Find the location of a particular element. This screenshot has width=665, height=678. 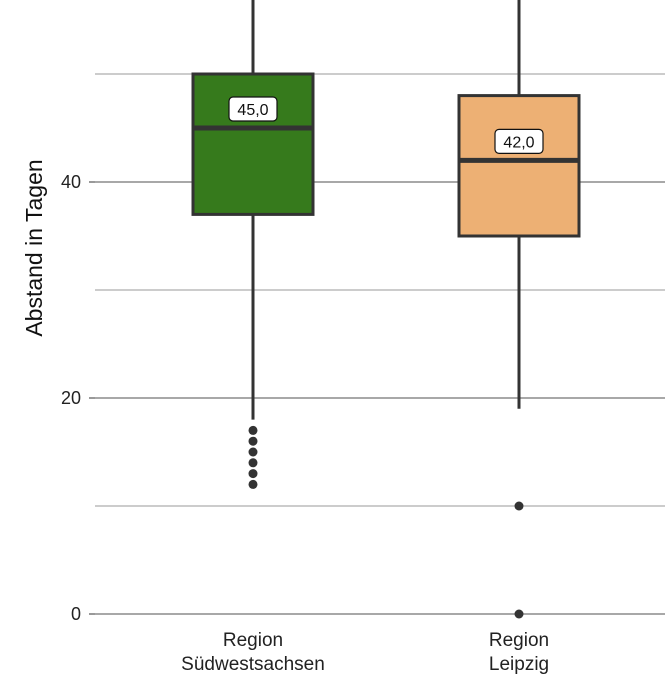

median-label-text: 45,0 is located at coordinates (252, 110).